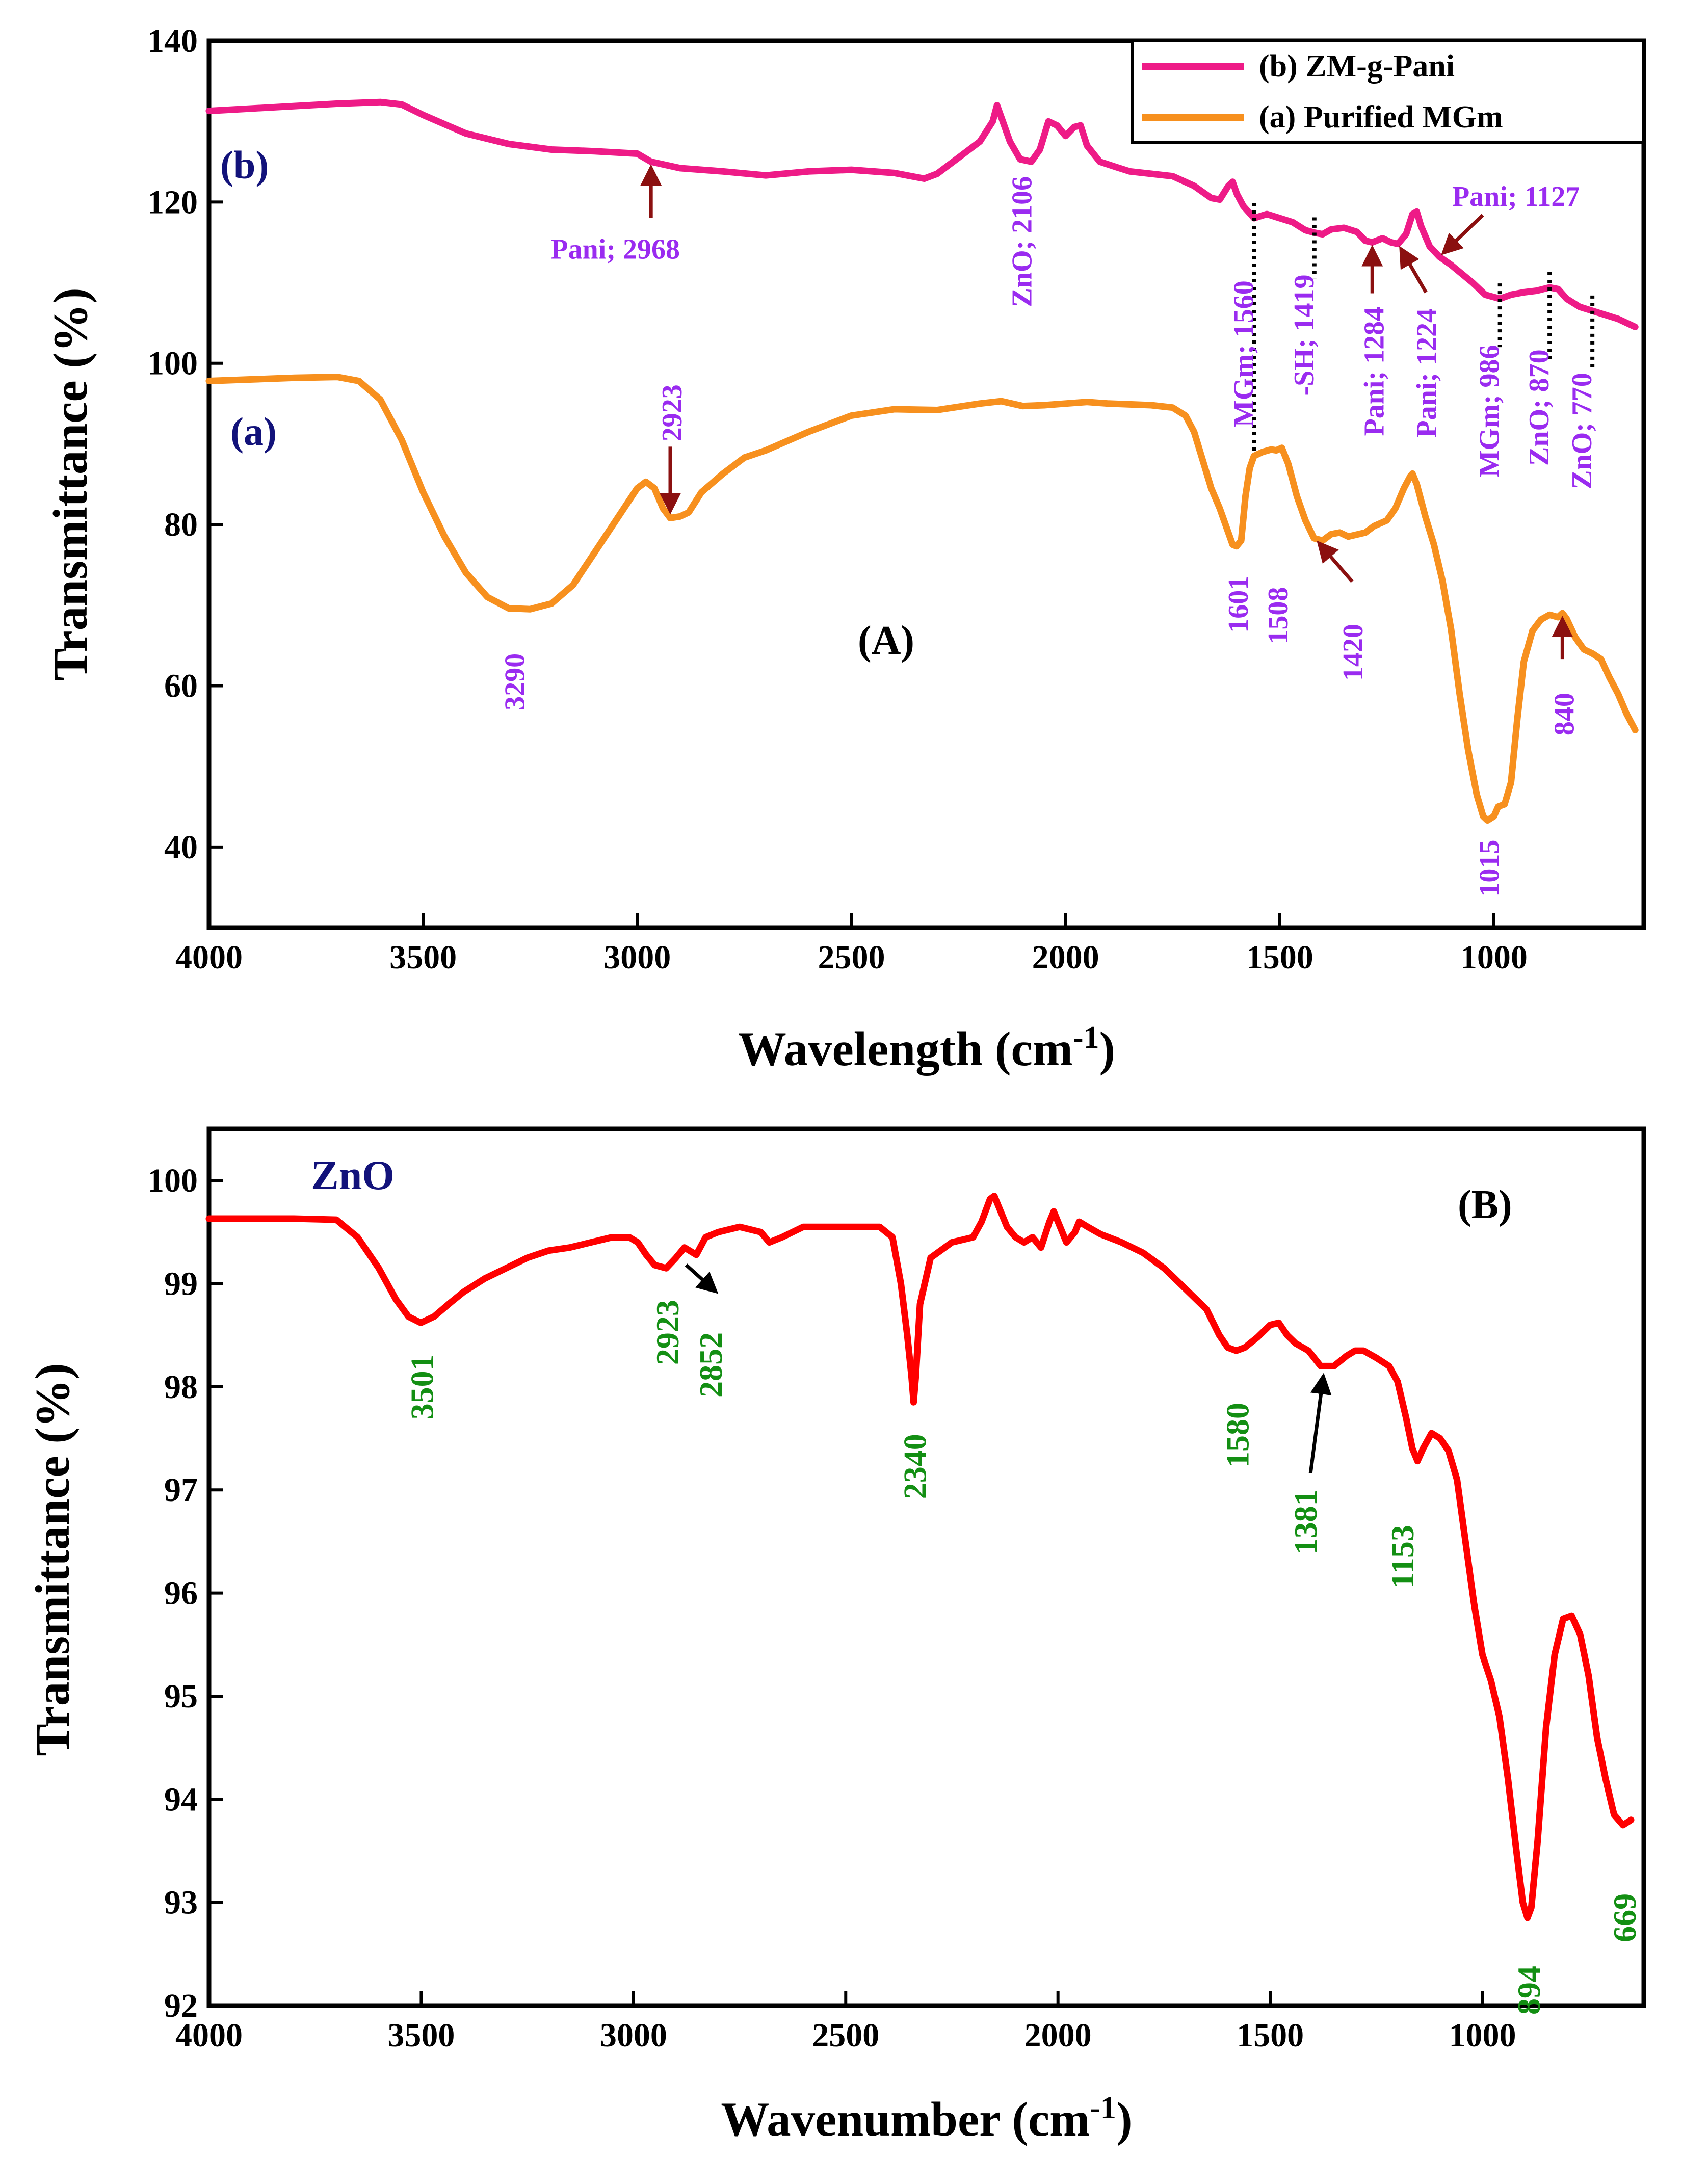  I want to click on panel-b-x-axis-title: Wavenumber (cm-1), so click(926, 2118).